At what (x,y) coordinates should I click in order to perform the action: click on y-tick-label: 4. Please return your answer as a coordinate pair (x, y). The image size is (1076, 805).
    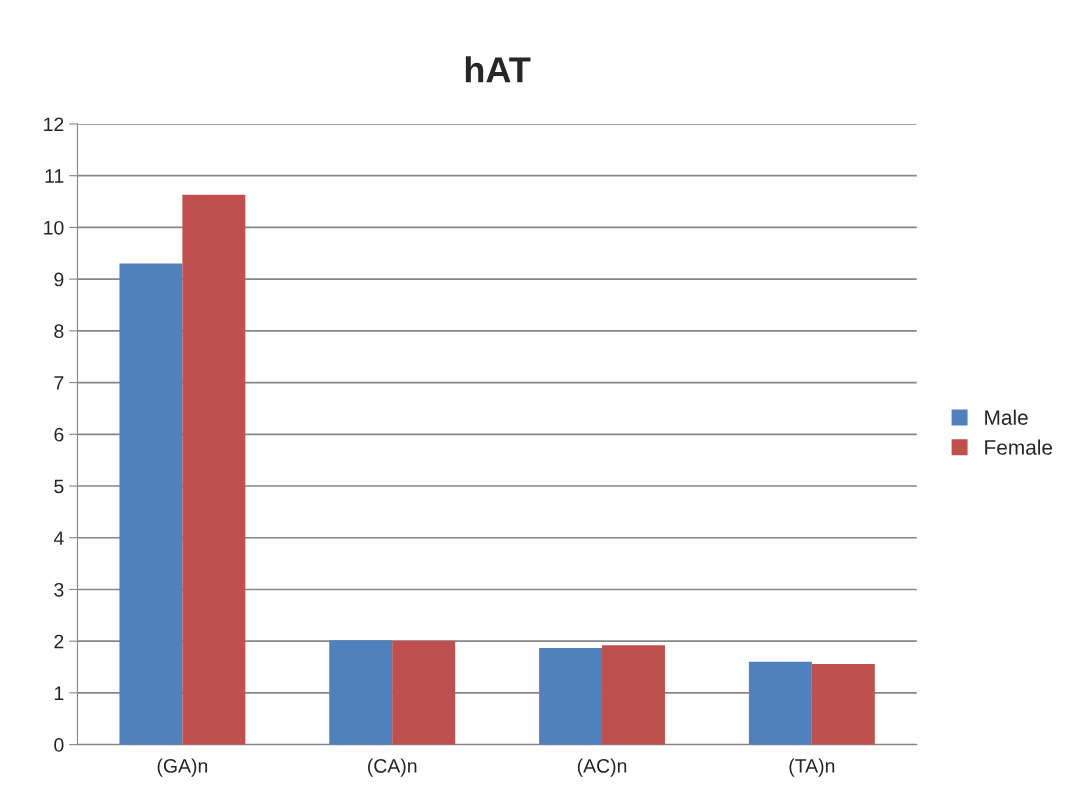
    Looking at the image, I should click on (58, 538).